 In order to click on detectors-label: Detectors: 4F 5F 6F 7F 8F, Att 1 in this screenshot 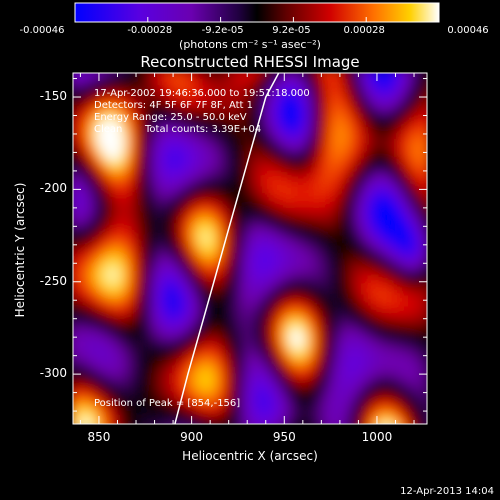, I will do `click(174, 105)`.